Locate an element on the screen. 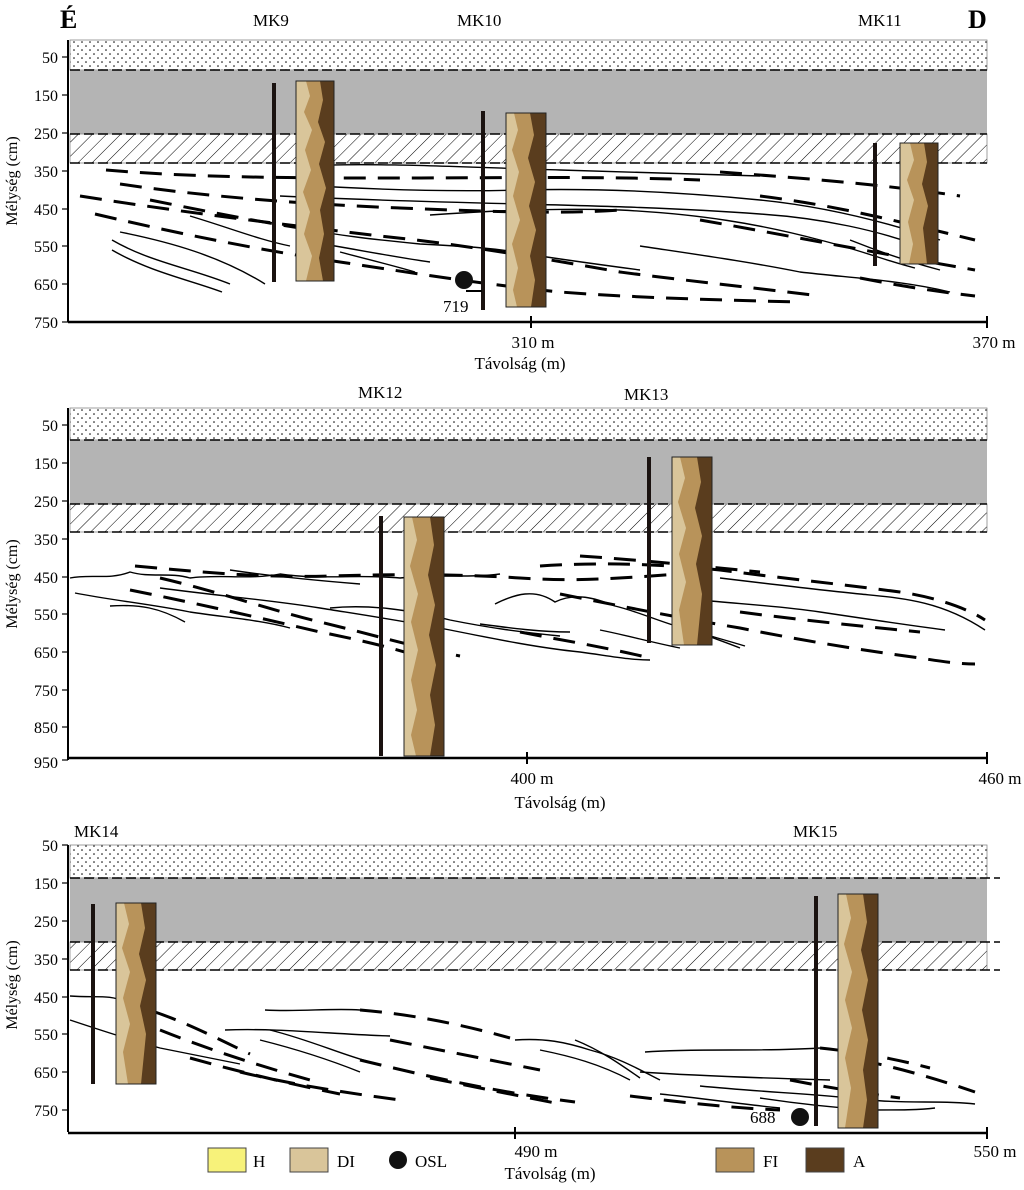  well-label-mk9: MK9 is located at coordinates (271, 20).